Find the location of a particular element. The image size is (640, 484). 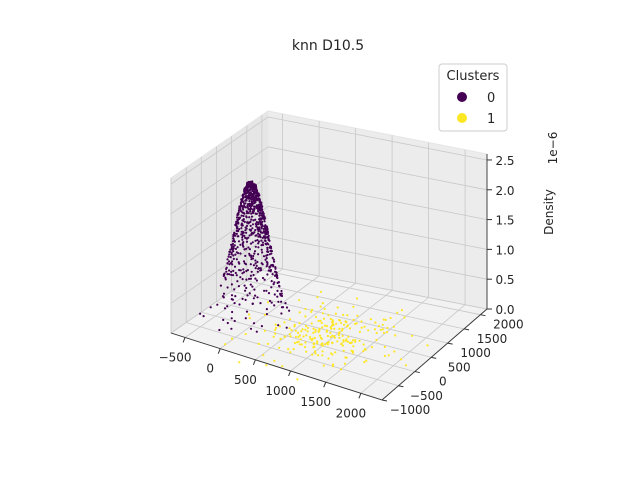

grid-z-back is located at coordinates (377, 168).